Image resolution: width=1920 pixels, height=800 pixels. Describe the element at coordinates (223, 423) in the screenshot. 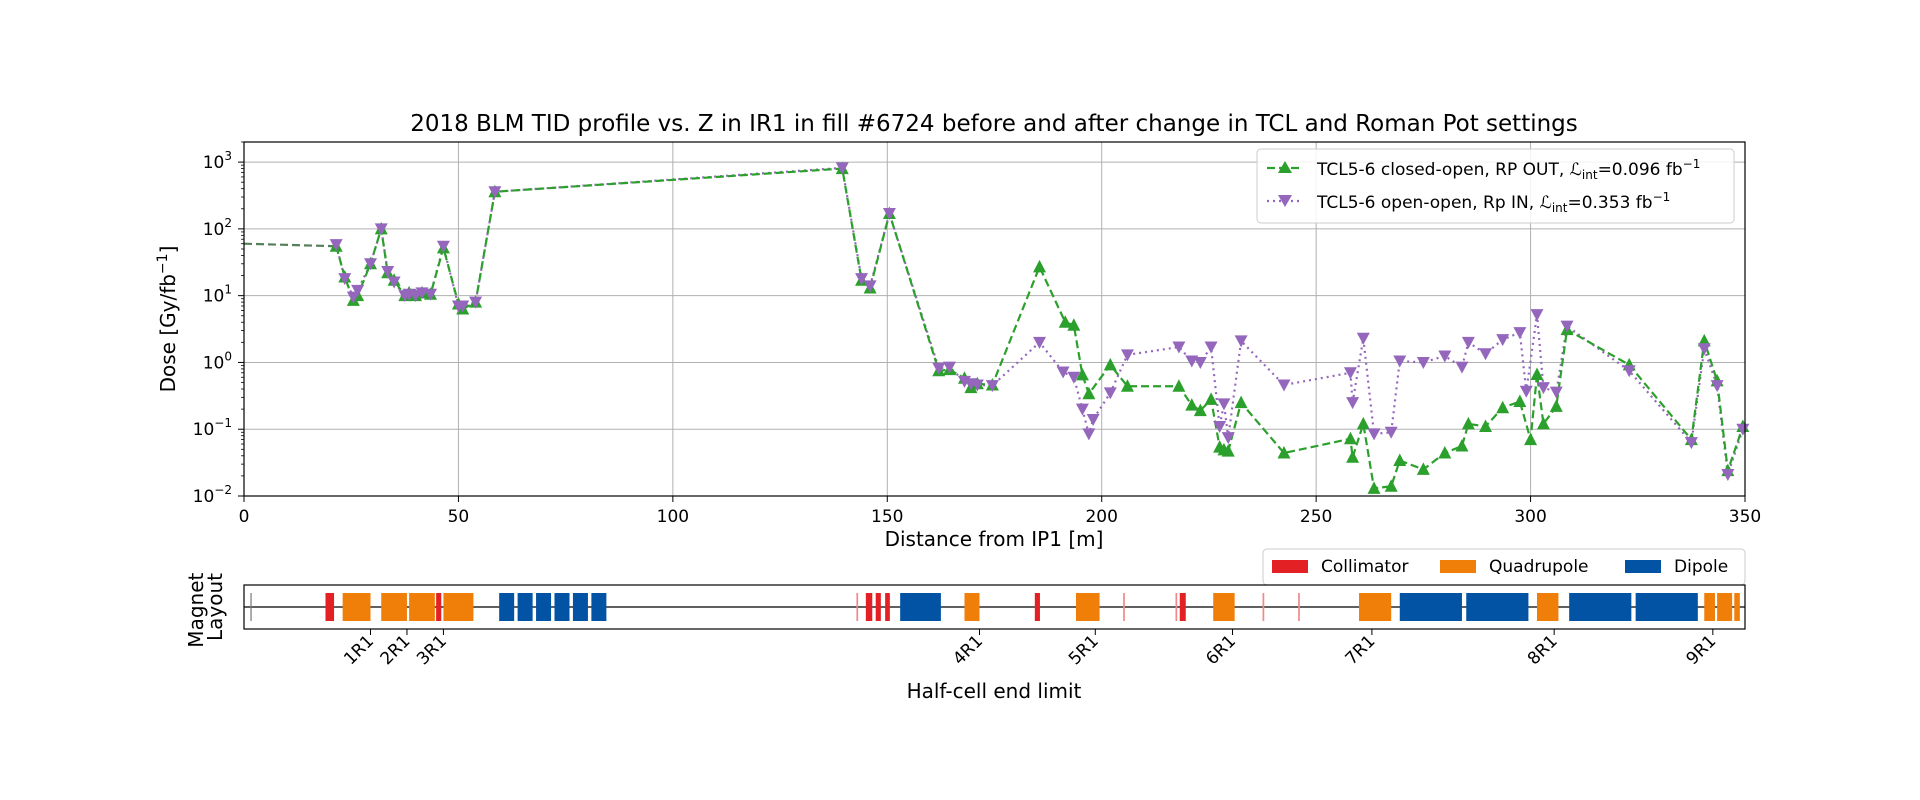

I see `y-tick-exp: −1` at that location.